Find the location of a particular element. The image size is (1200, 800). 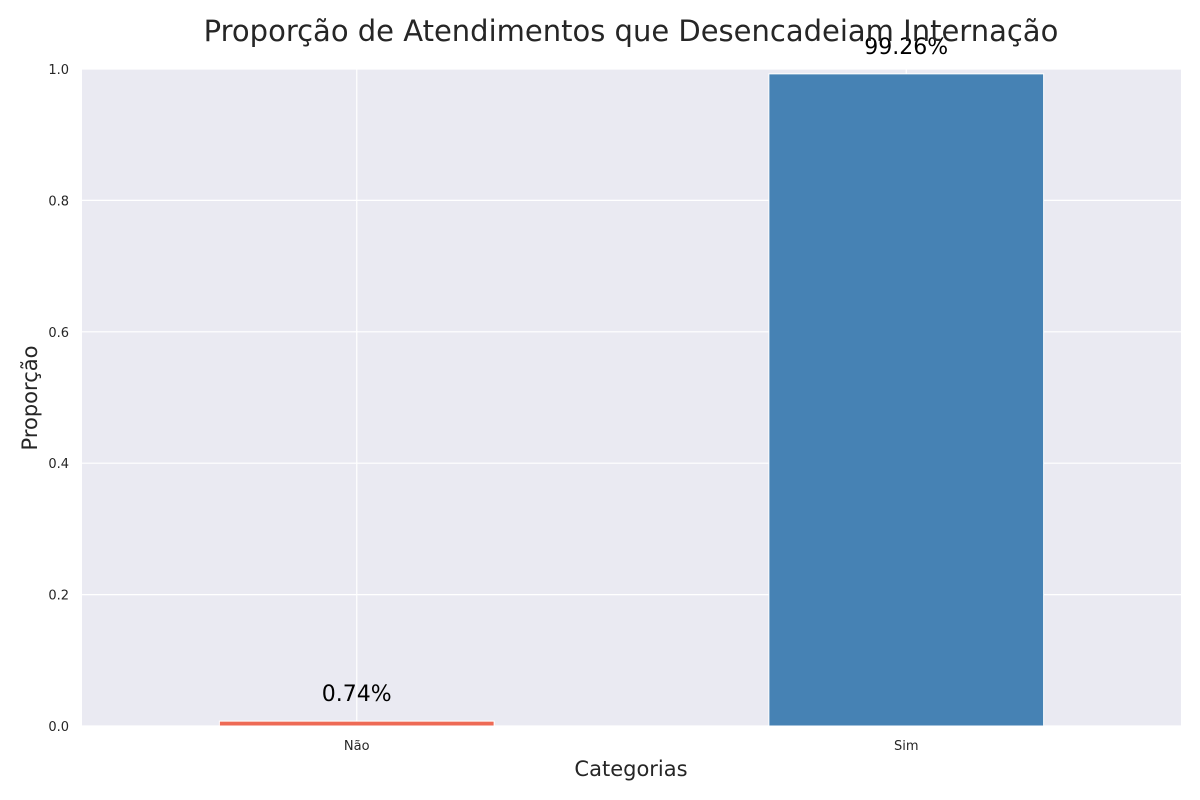

y-tick-label: 0.2 is located at coordinates (58, 596).